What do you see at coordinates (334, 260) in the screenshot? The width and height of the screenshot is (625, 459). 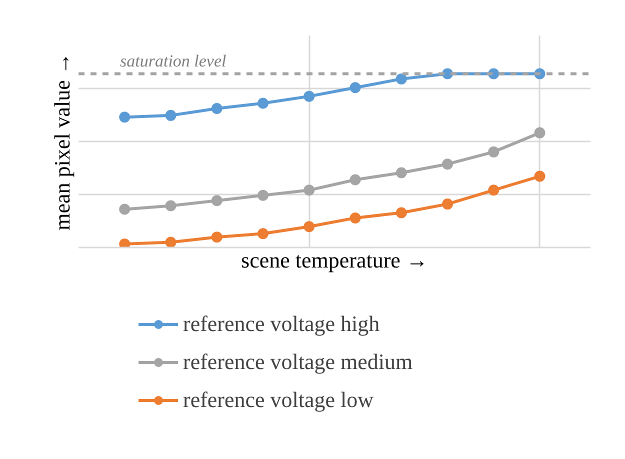 I see `x-axis-title: scene temperature →` at bounding box center [334, 260].